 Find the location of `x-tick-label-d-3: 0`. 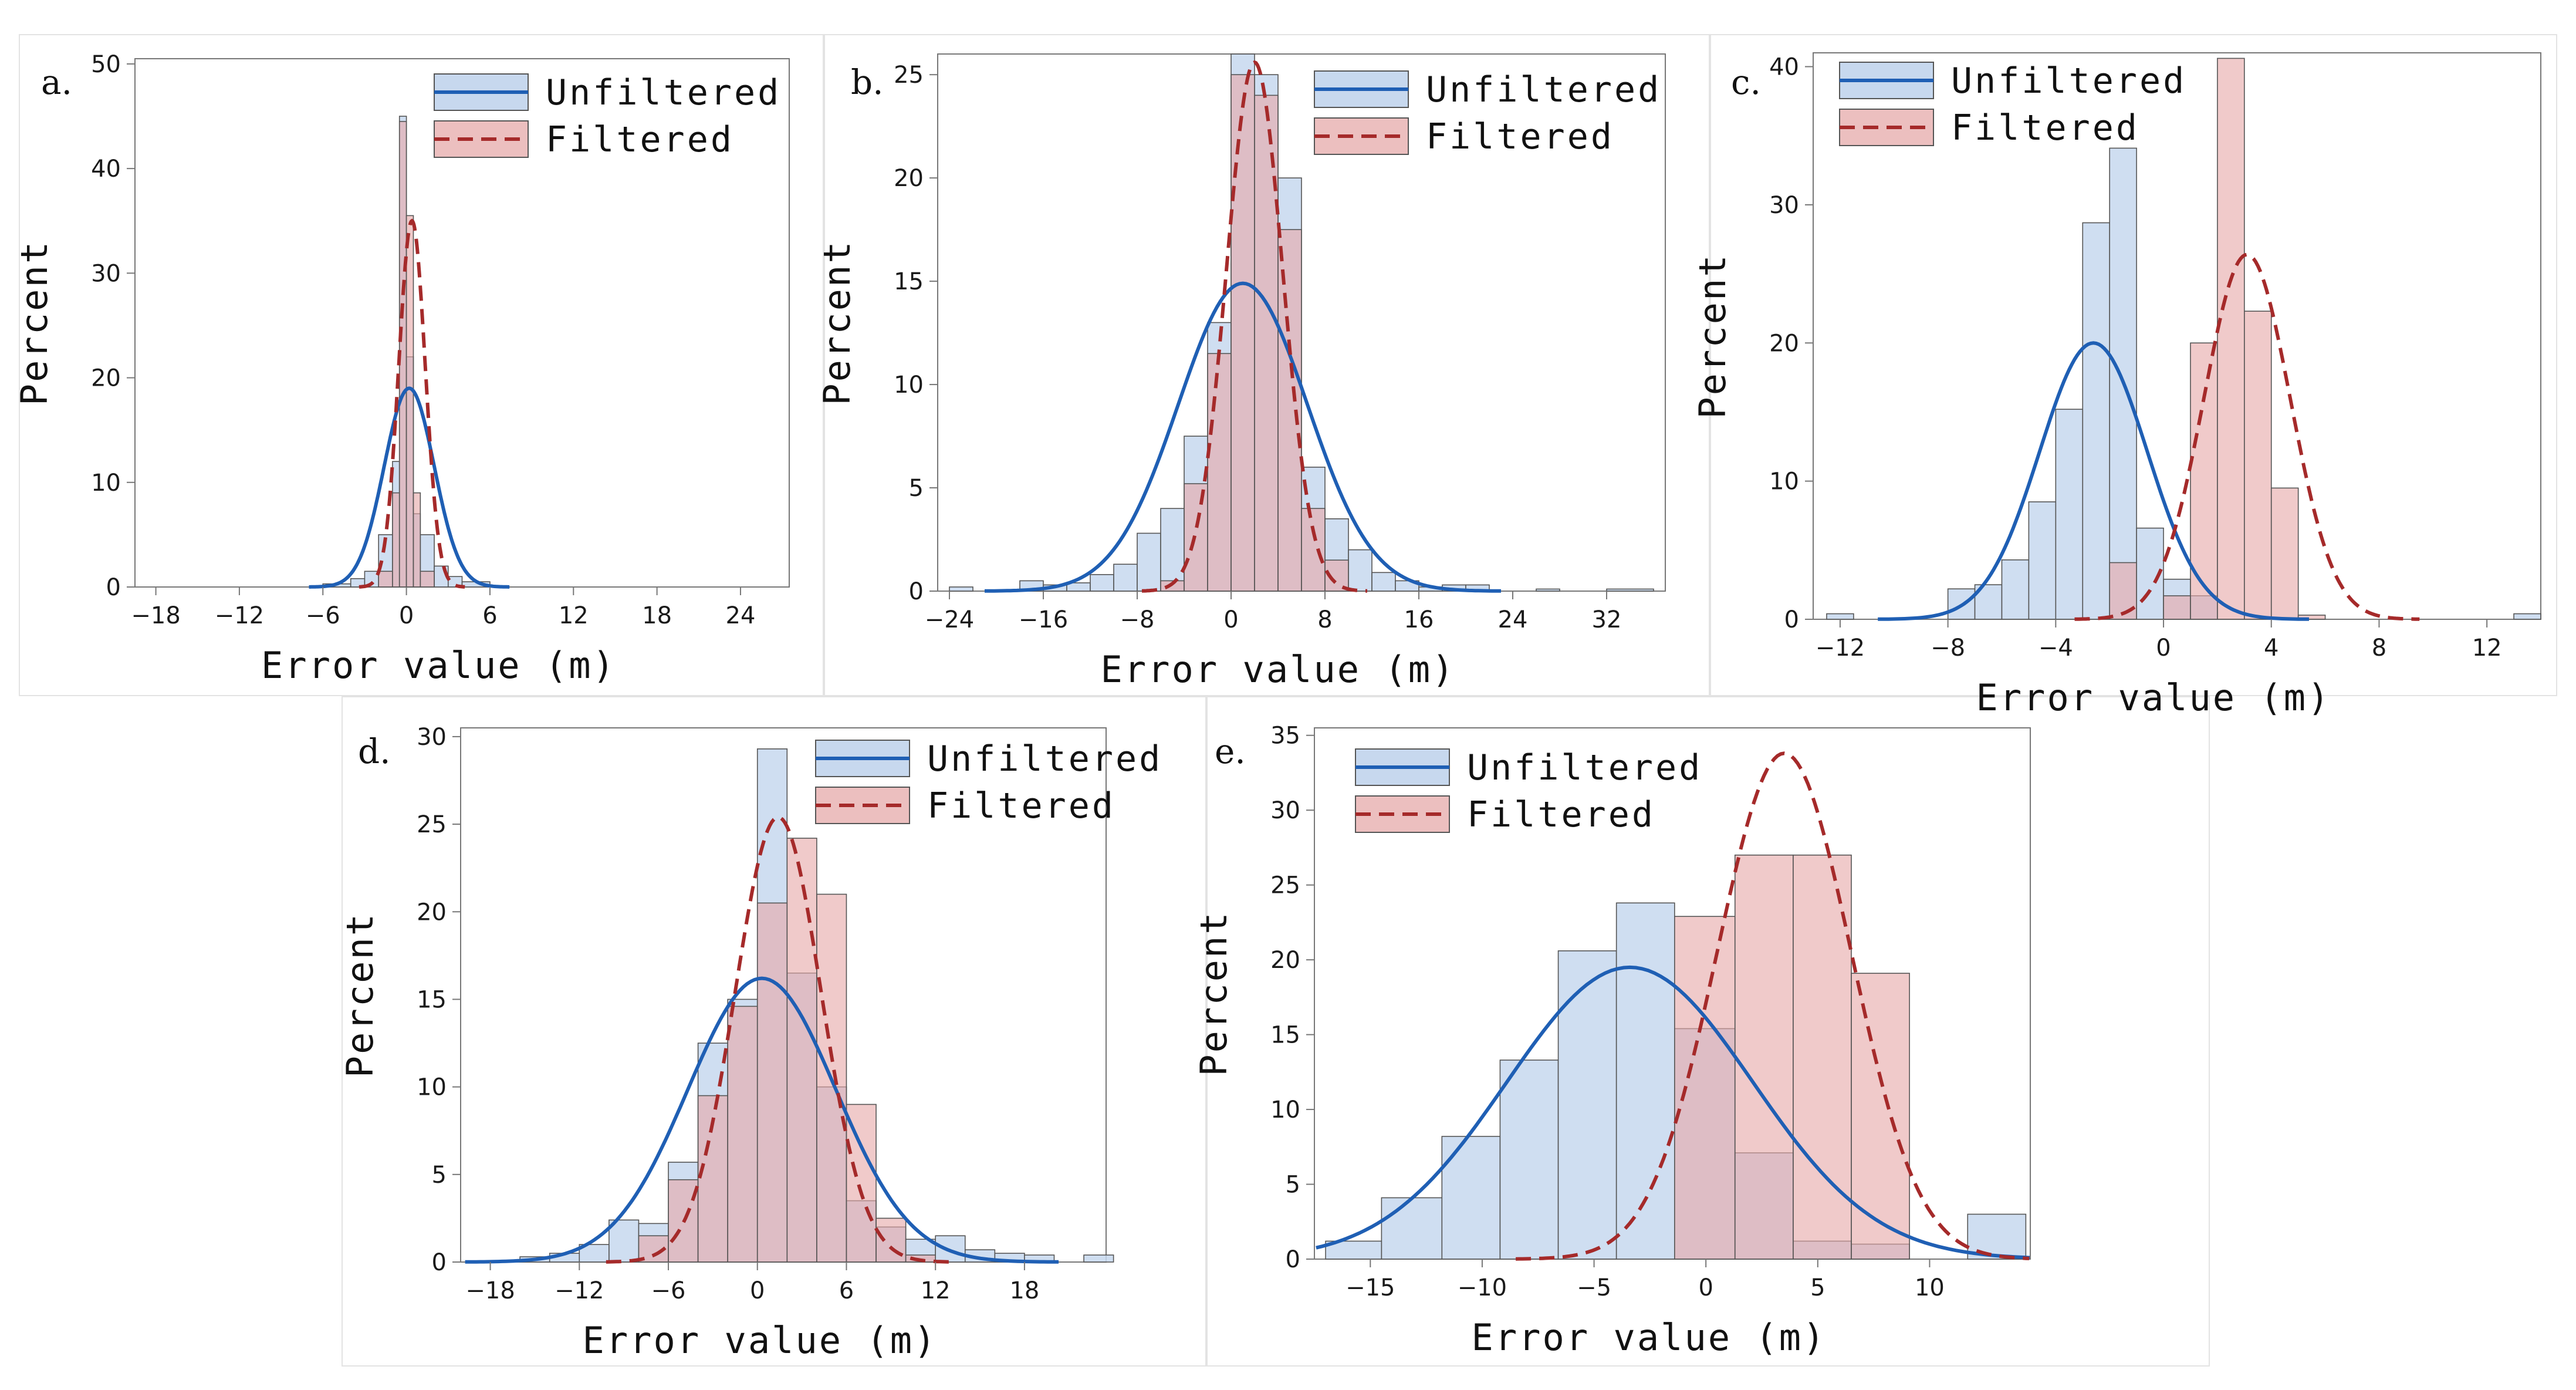

x-tick-label-d-3: 0 is located at coordinates (757, 1290).